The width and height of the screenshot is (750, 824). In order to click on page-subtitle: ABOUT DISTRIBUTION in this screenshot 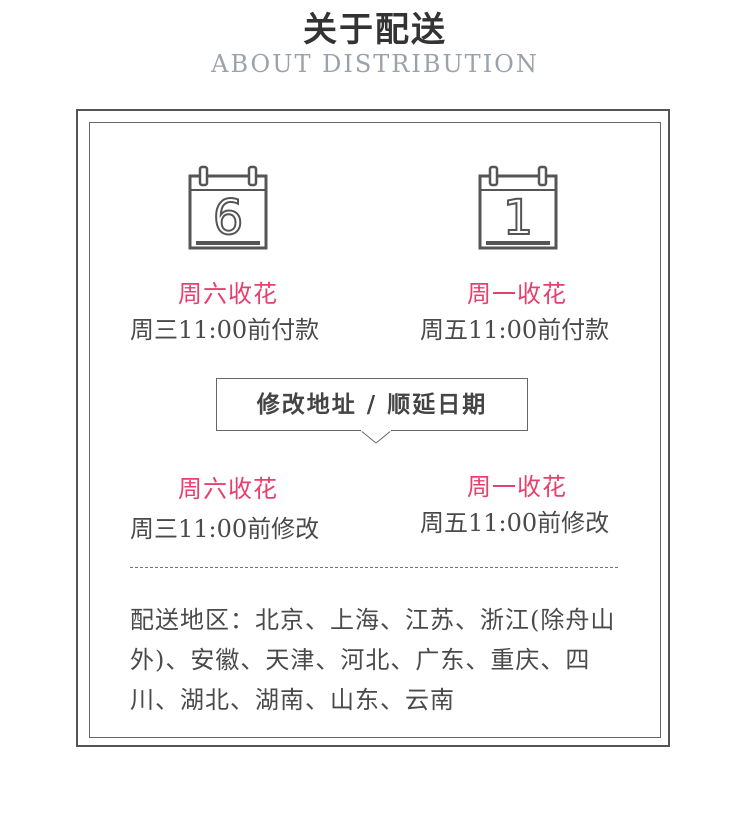, I will do `click(375, 64)`.